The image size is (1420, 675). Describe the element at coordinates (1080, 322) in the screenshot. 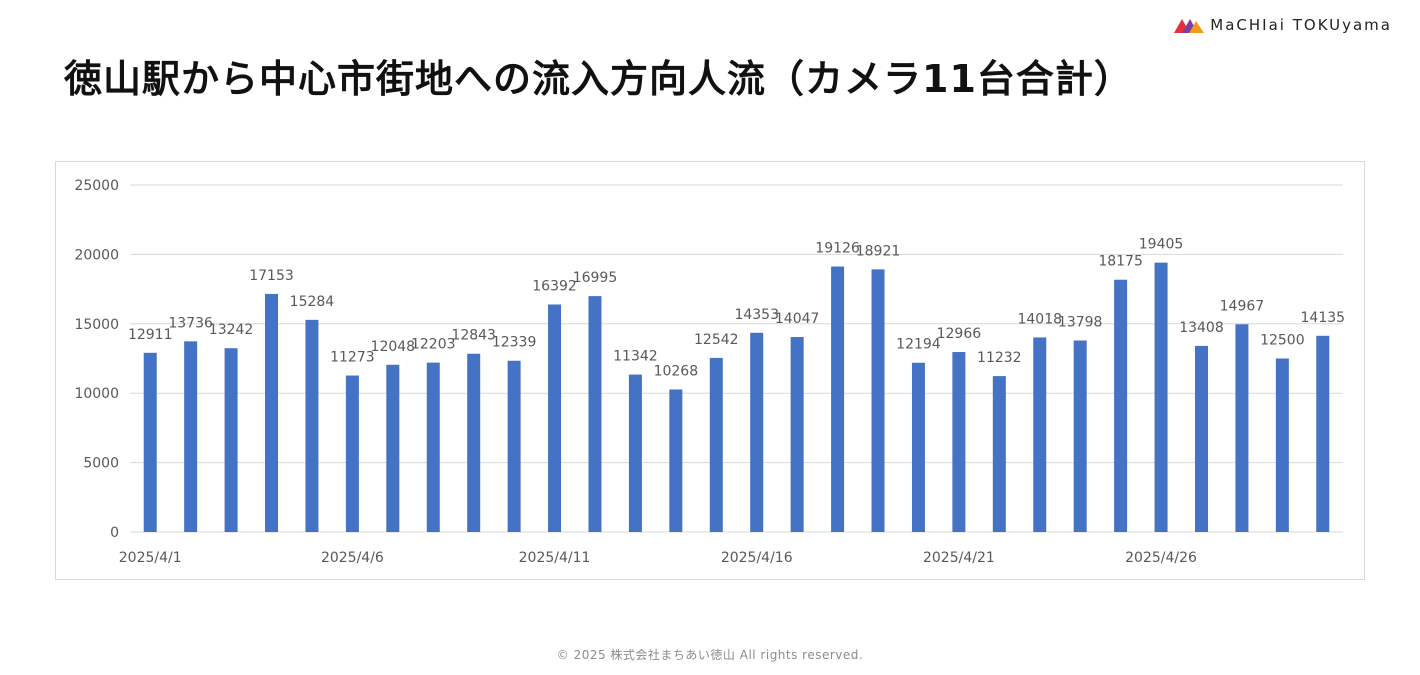

I see `data-label: 13798` at that location.